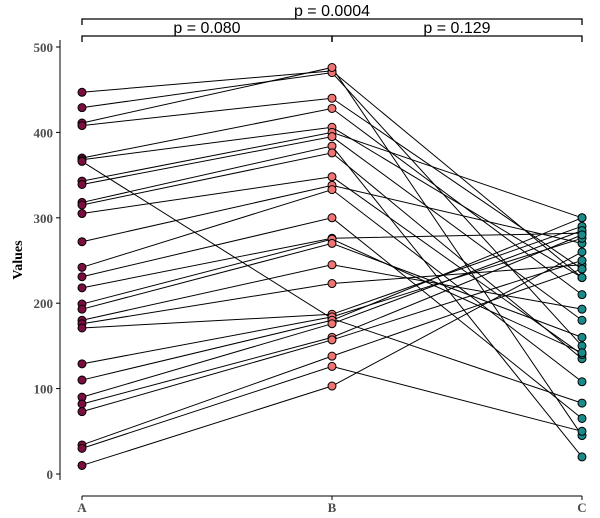 This screenshot has width=600, height=518. Describe the element at coordinates (332, 11) in the screenshot. I see `p-value-label: p = 0.0004` at that location.